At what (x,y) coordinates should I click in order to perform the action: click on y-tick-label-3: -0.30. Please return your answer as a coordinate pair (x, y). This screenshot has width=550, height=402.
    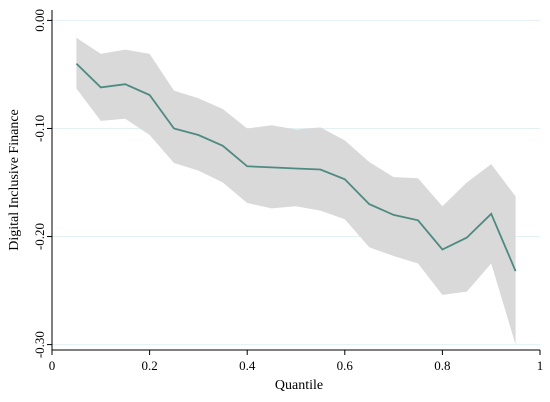
    Looking at the image, I should click on (39, 344).